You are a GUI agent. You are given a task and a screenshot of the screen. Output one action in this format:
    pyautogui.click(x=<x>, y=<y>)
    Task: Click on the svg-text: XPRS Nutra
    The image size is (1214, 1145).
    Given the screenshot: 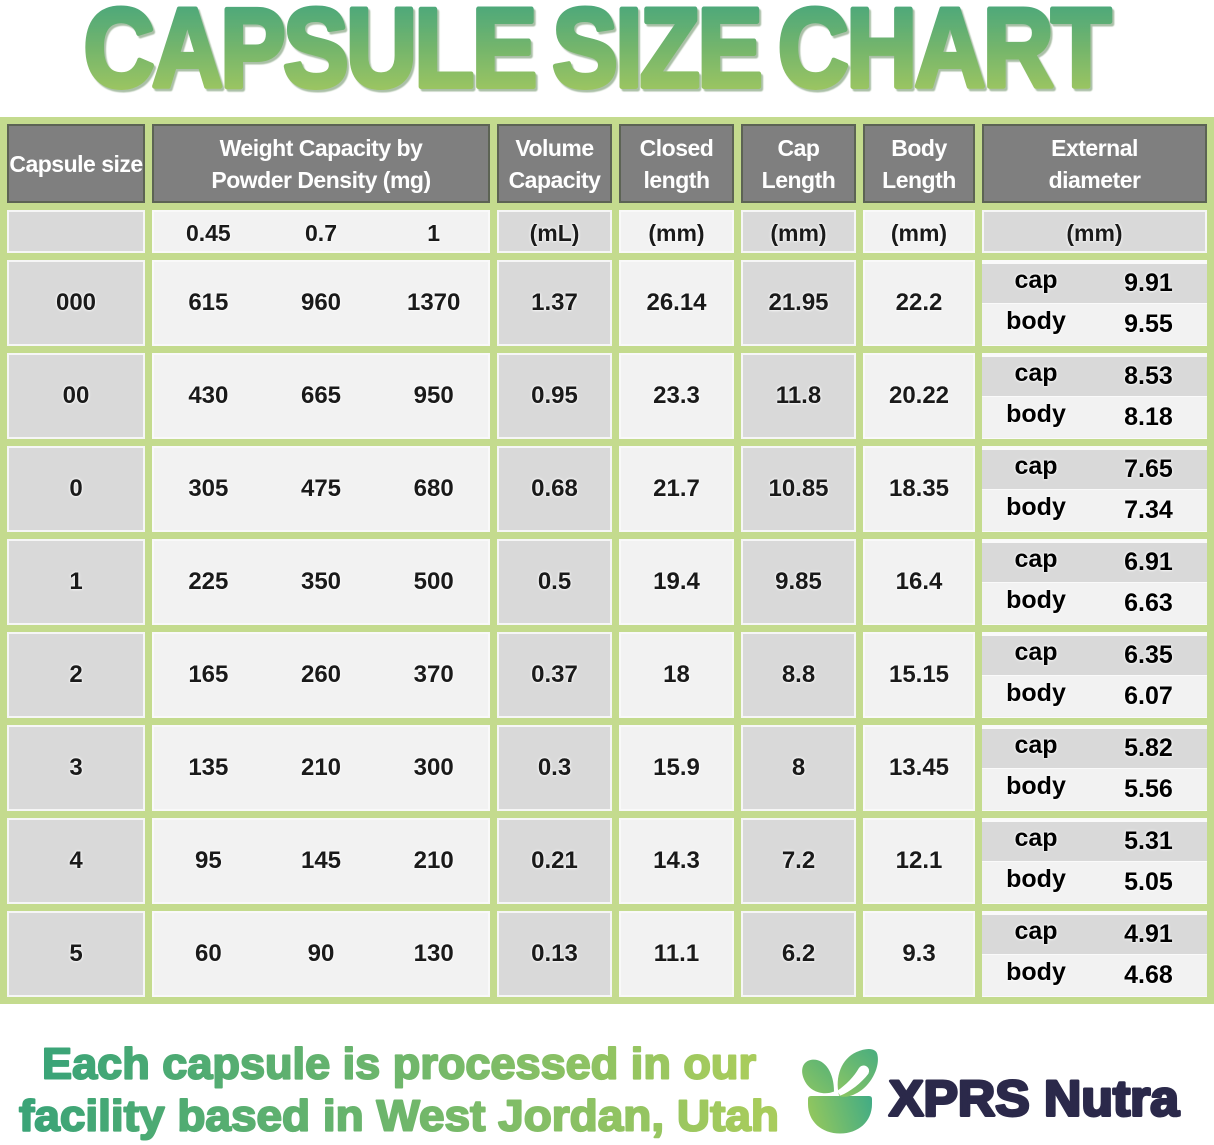 What is the action you would take?
    pyautogui.click(x=1034, y=1099)
    